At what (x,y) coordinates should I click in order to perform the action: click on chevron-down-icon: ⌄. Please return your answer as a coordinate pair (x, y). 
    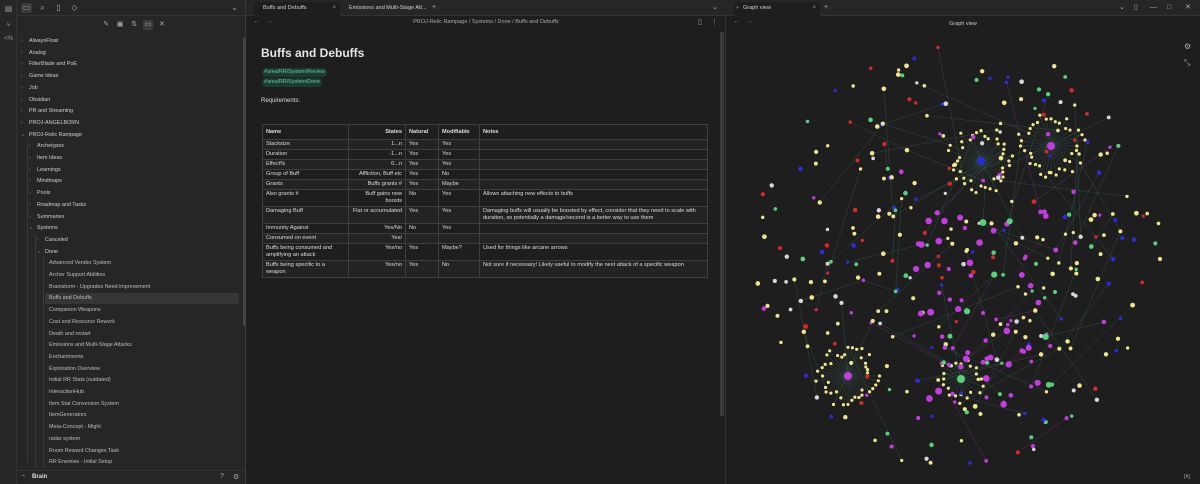
    Looking at the image, I should click on (234, 7).